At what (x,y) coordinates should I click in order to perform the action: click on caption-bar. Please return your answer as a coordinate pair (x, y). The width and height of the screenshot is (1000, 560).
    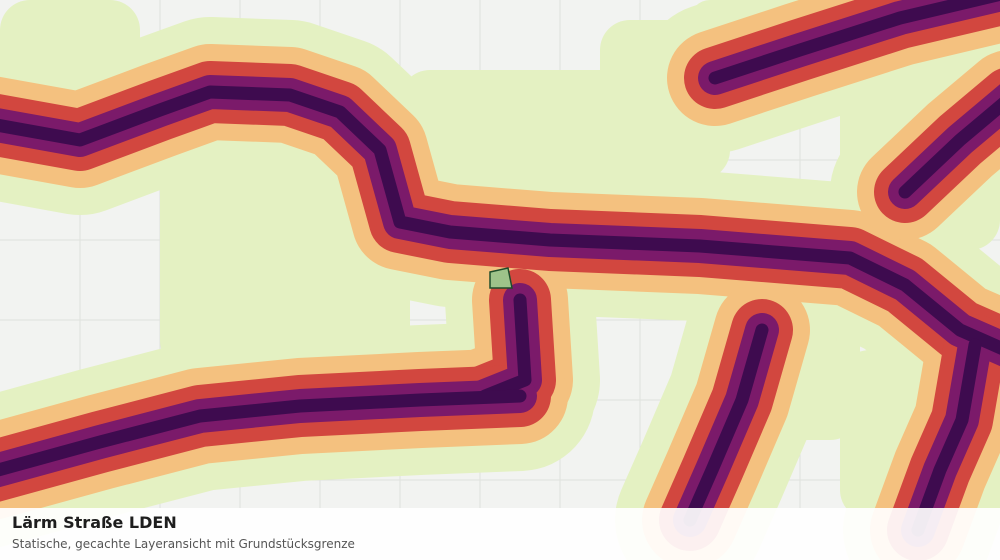
    Looking at the image, I should click on (500, 534).